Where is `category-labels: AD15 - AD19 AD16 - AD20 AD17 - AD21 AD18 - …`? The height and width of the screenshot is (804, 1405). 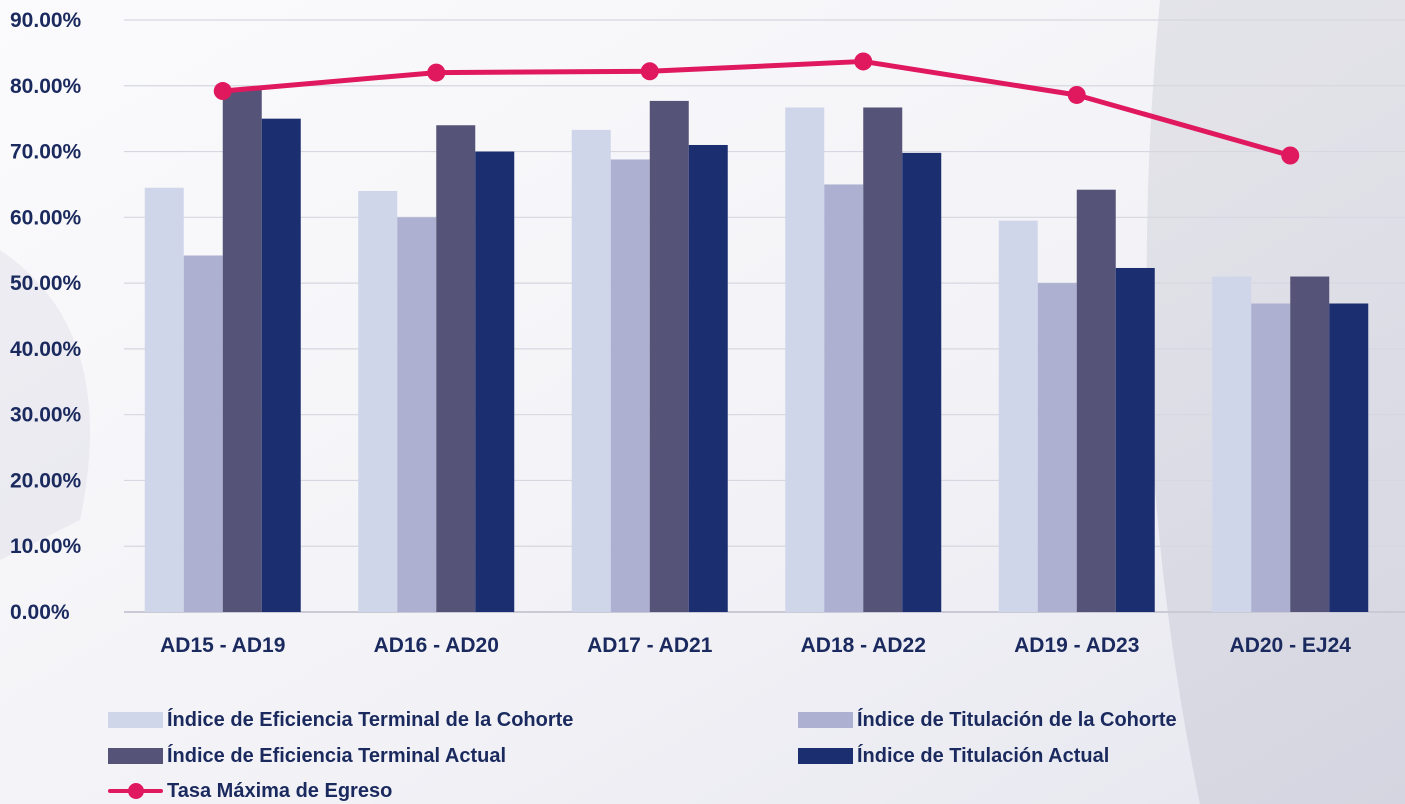 category-labels: AD15 - AD19 AD16 - AD20 AD17 - AD21 AD18 - … is located at coordinates (755, 645).